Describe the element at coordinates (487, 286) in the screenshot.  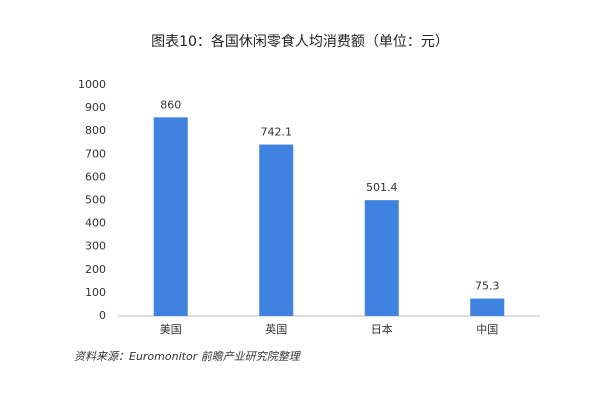
I see `data-label: 75.3` at that location.